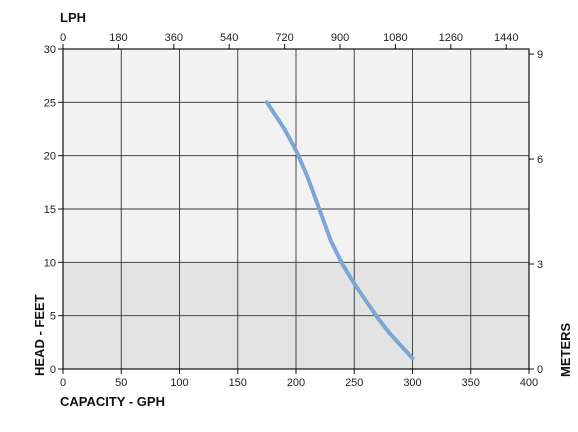 Image resolution: width=578 pixels, height=432 pixels. I want to click on bottom-tick-label: 150, so click(238, 383).